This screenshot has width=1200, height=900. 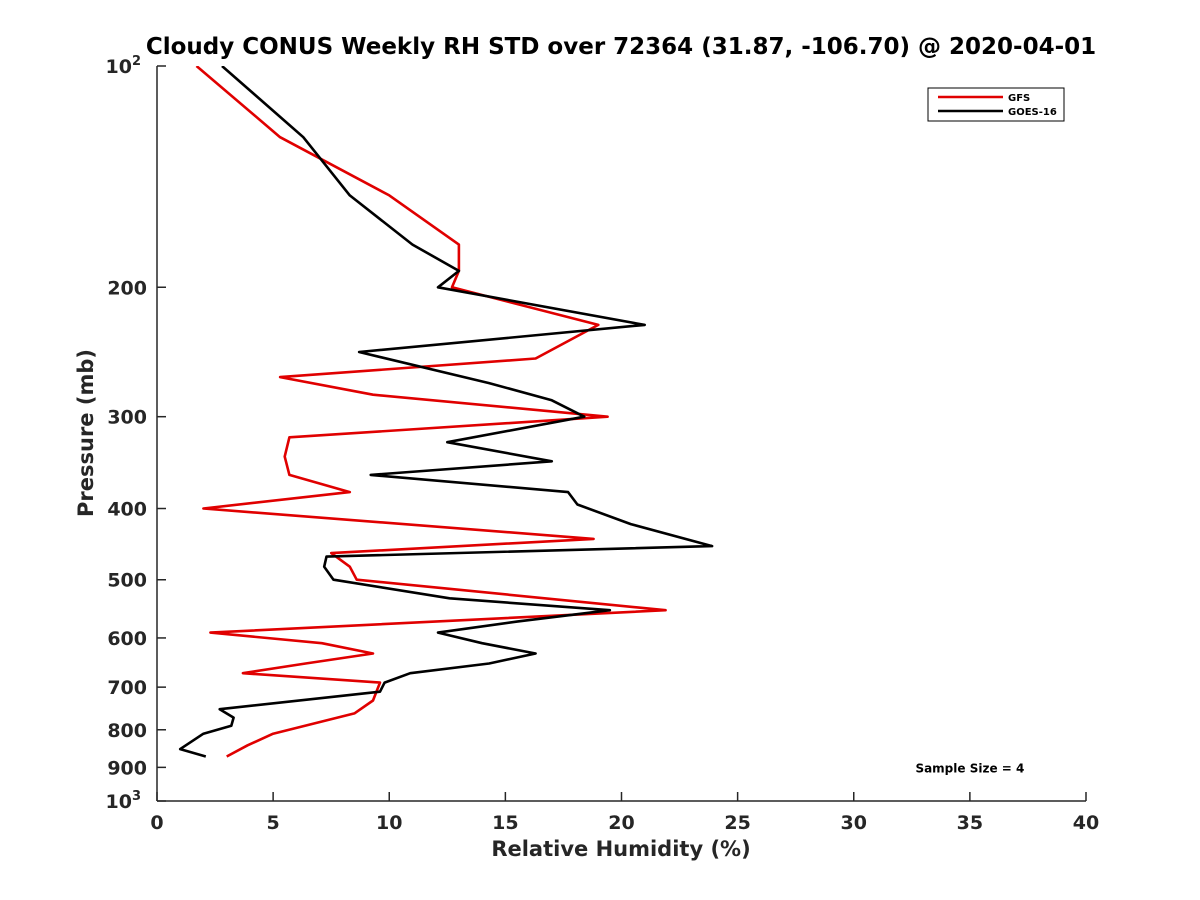 I want to click on y-tick-label: 700, so click(x=127, y=688).